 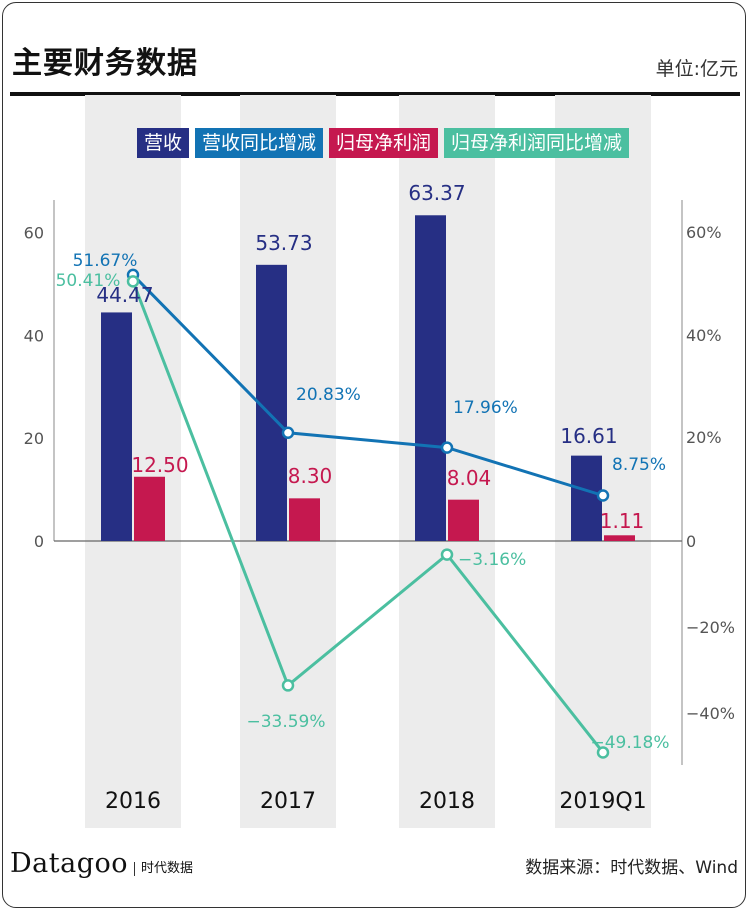 What do you see at coordinates (159, 465) in the screenshot?
I see `net-profit-value-label: 12.50` at bounding box center [159, 465].